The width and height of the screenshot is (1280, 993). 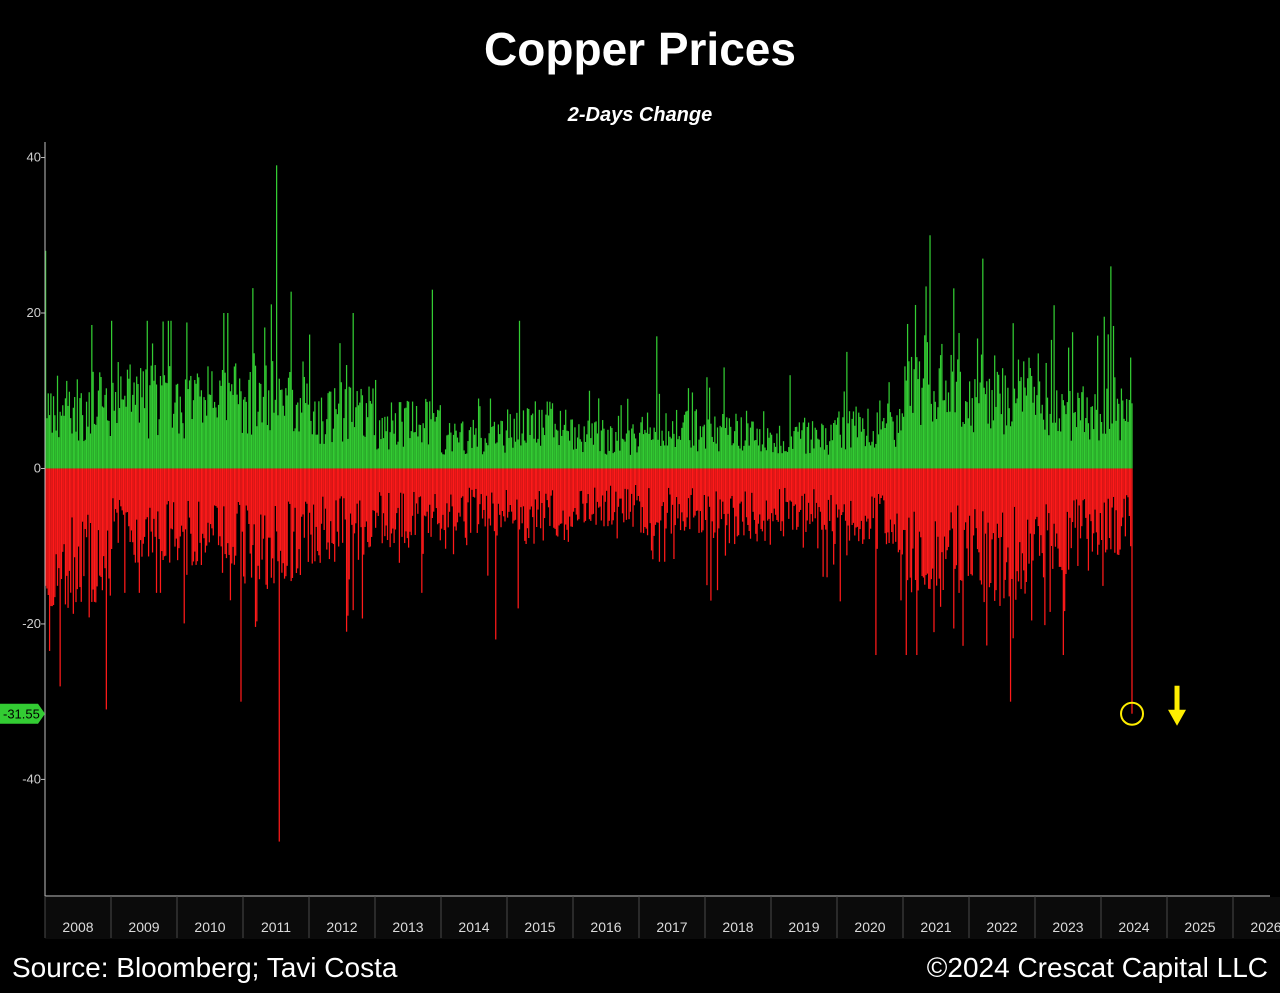 What do you see at coordinates (539, 927) in the screenshot?
I see `year-label: 2015` at bounding box center [539, 927].